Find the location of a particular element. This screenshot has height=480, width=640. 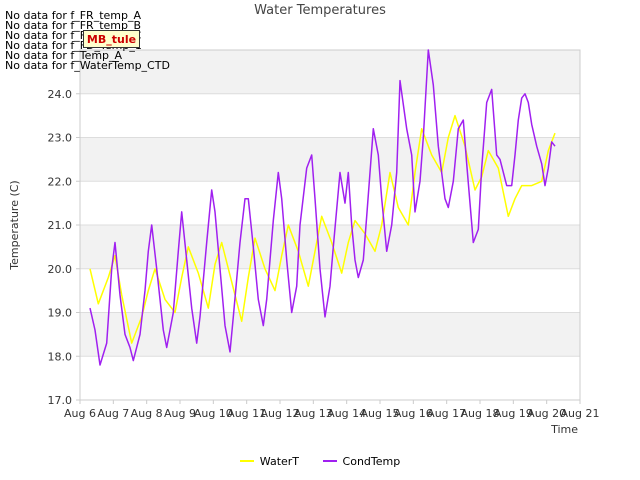

y-tick-label: 24.0 is located at coordinates (60, 94).